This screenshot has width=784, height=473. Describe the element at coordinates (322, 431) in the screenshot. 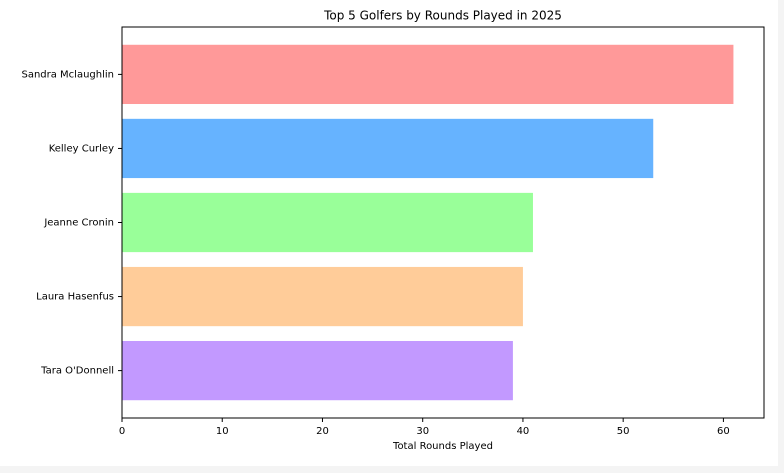

I see `x-tick-label: 20` at that location.